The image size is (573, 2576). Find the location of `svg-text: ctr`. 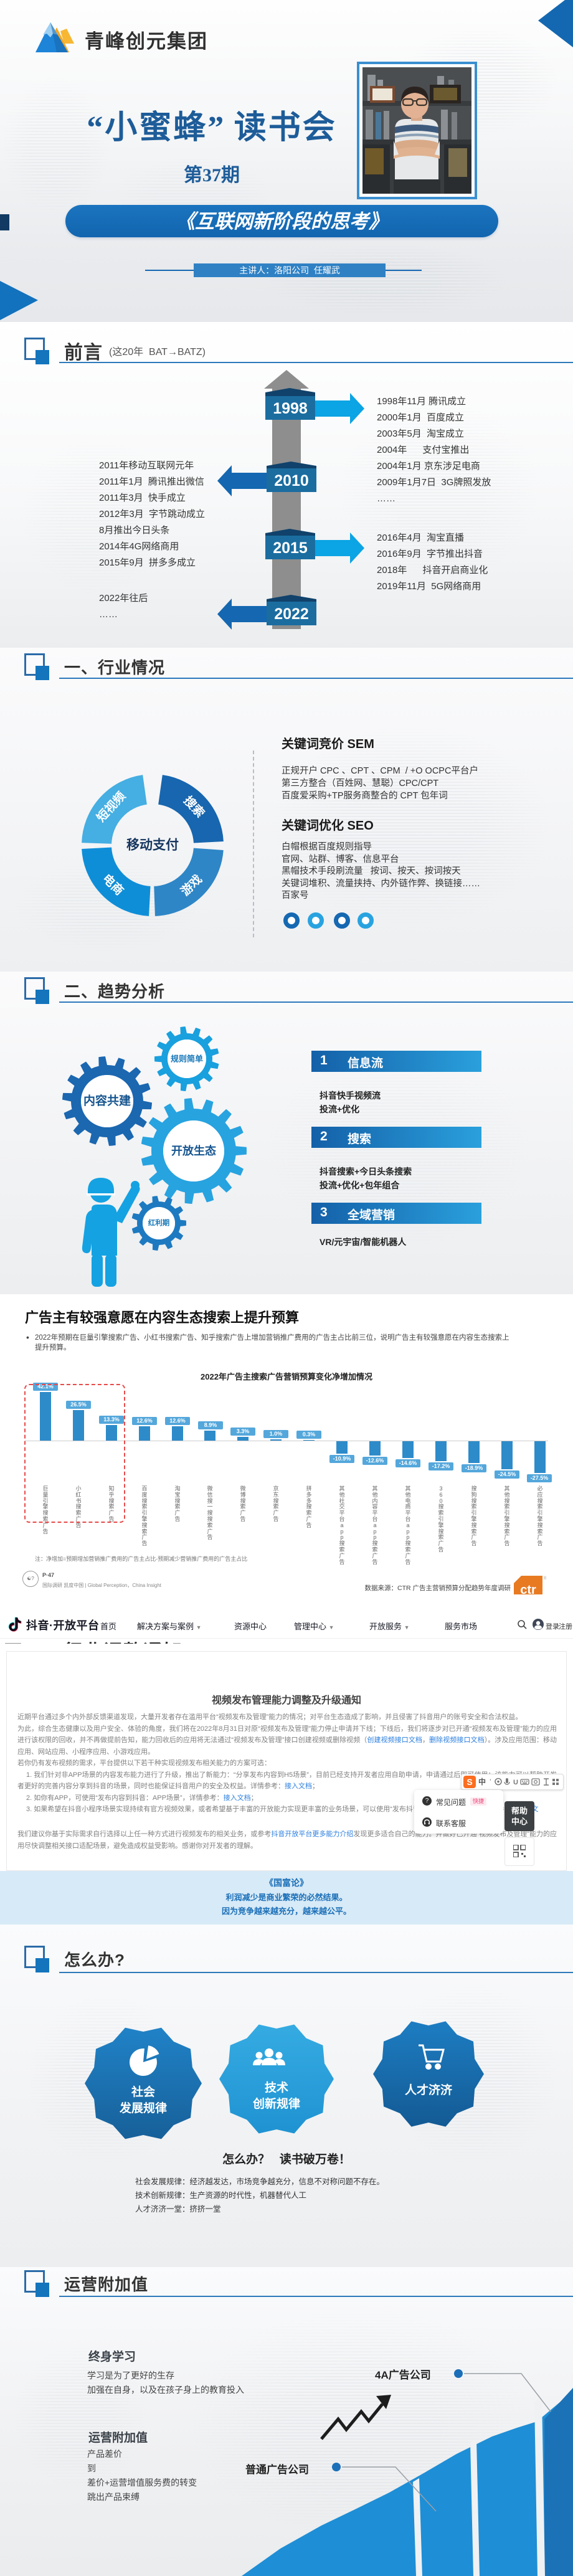

svg-text: ctr is located at coordinates (528, 1590).